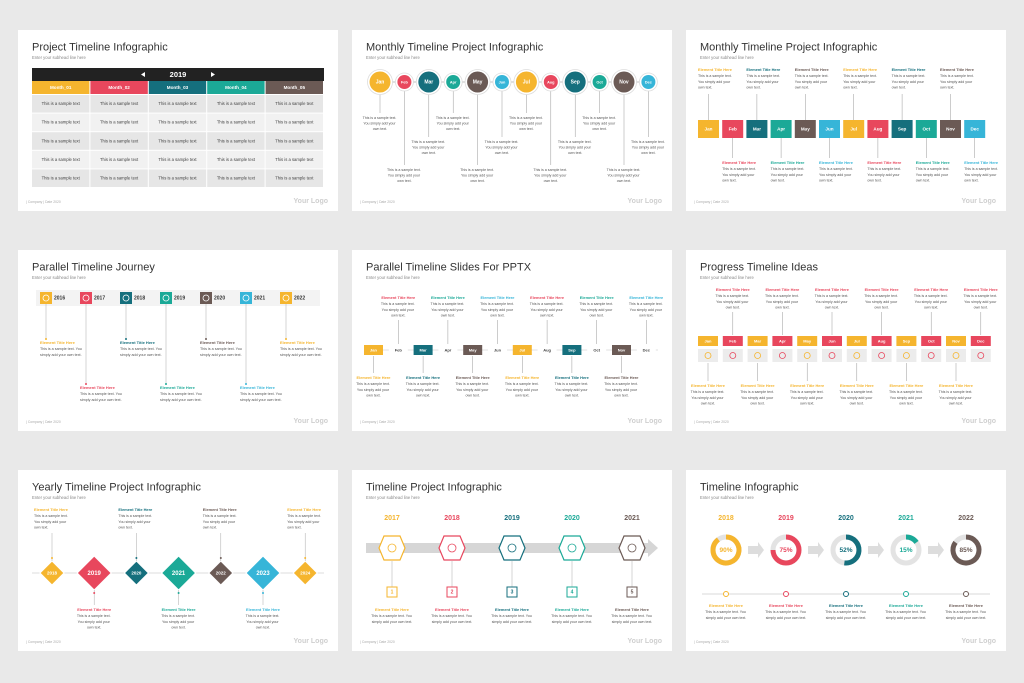 This screenshot has height=683, width=1024. What do you see at coordinates (93, 267) in the screenshot?
I see `slide-title: Parallel Timeline Journey` at bounding box center [93, 267].